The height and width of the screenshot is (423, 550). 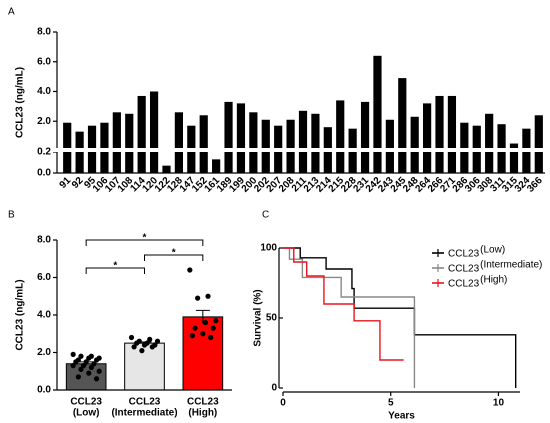 What do you see at coordinates (44, 152) in the screenshot?
I see `y-tick-label: 0.2` at bounding box center [44, 152].